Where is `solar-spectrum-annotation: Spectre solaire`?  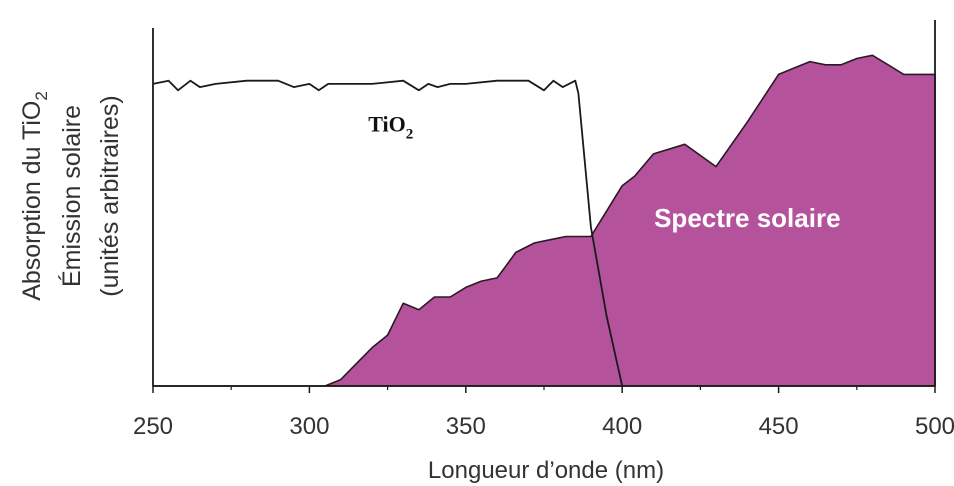
solar-spectrum-annotation: Spectre solaire is located at coordinates (747, 218).